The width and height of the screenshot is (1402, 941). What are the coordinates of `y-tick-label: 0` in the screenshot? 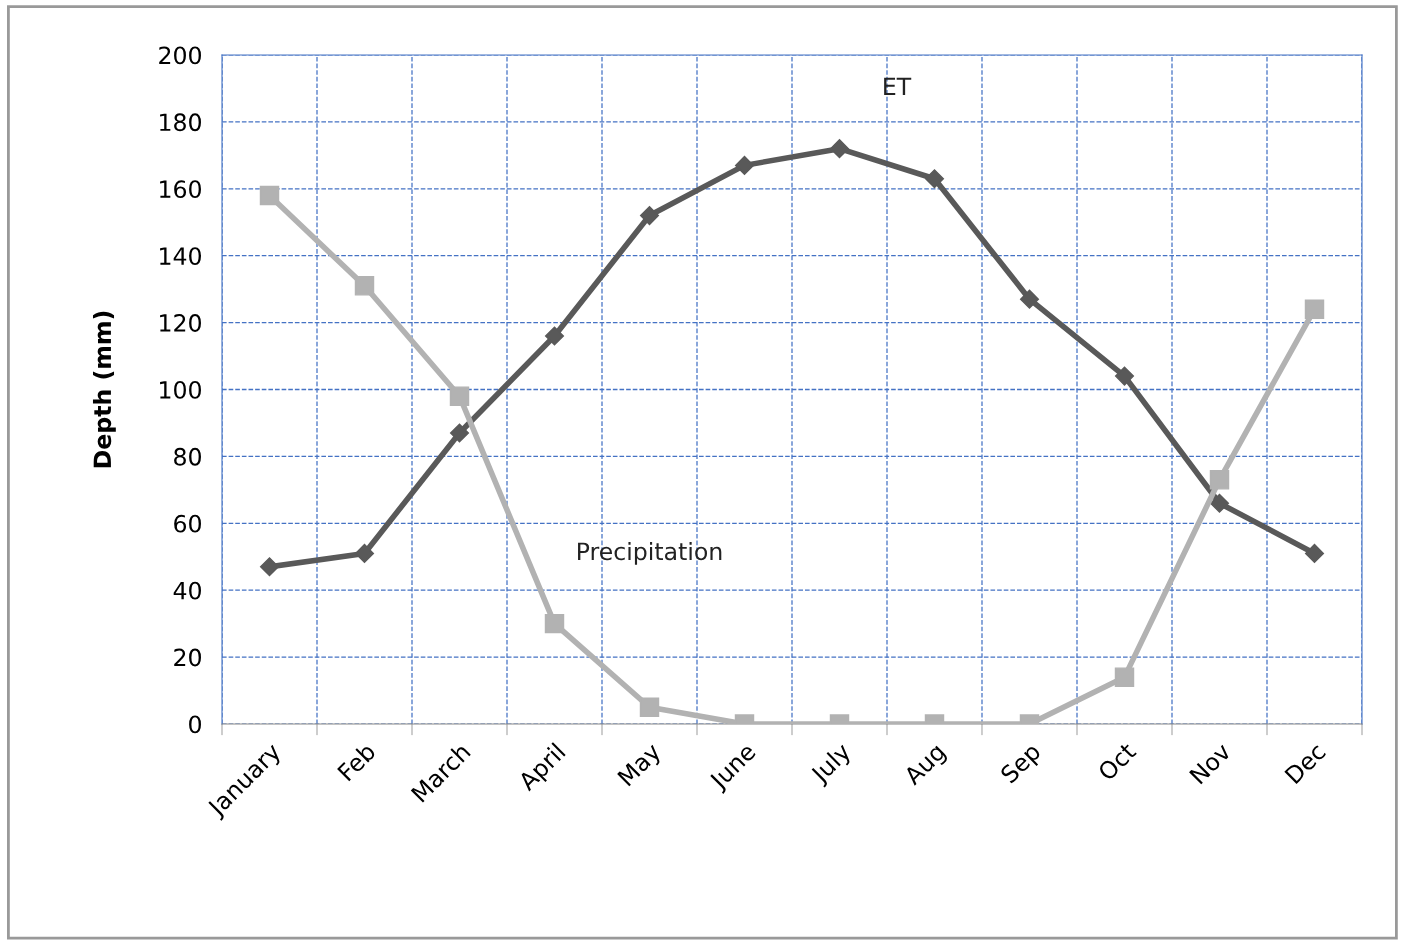 It's located at (195, 724).